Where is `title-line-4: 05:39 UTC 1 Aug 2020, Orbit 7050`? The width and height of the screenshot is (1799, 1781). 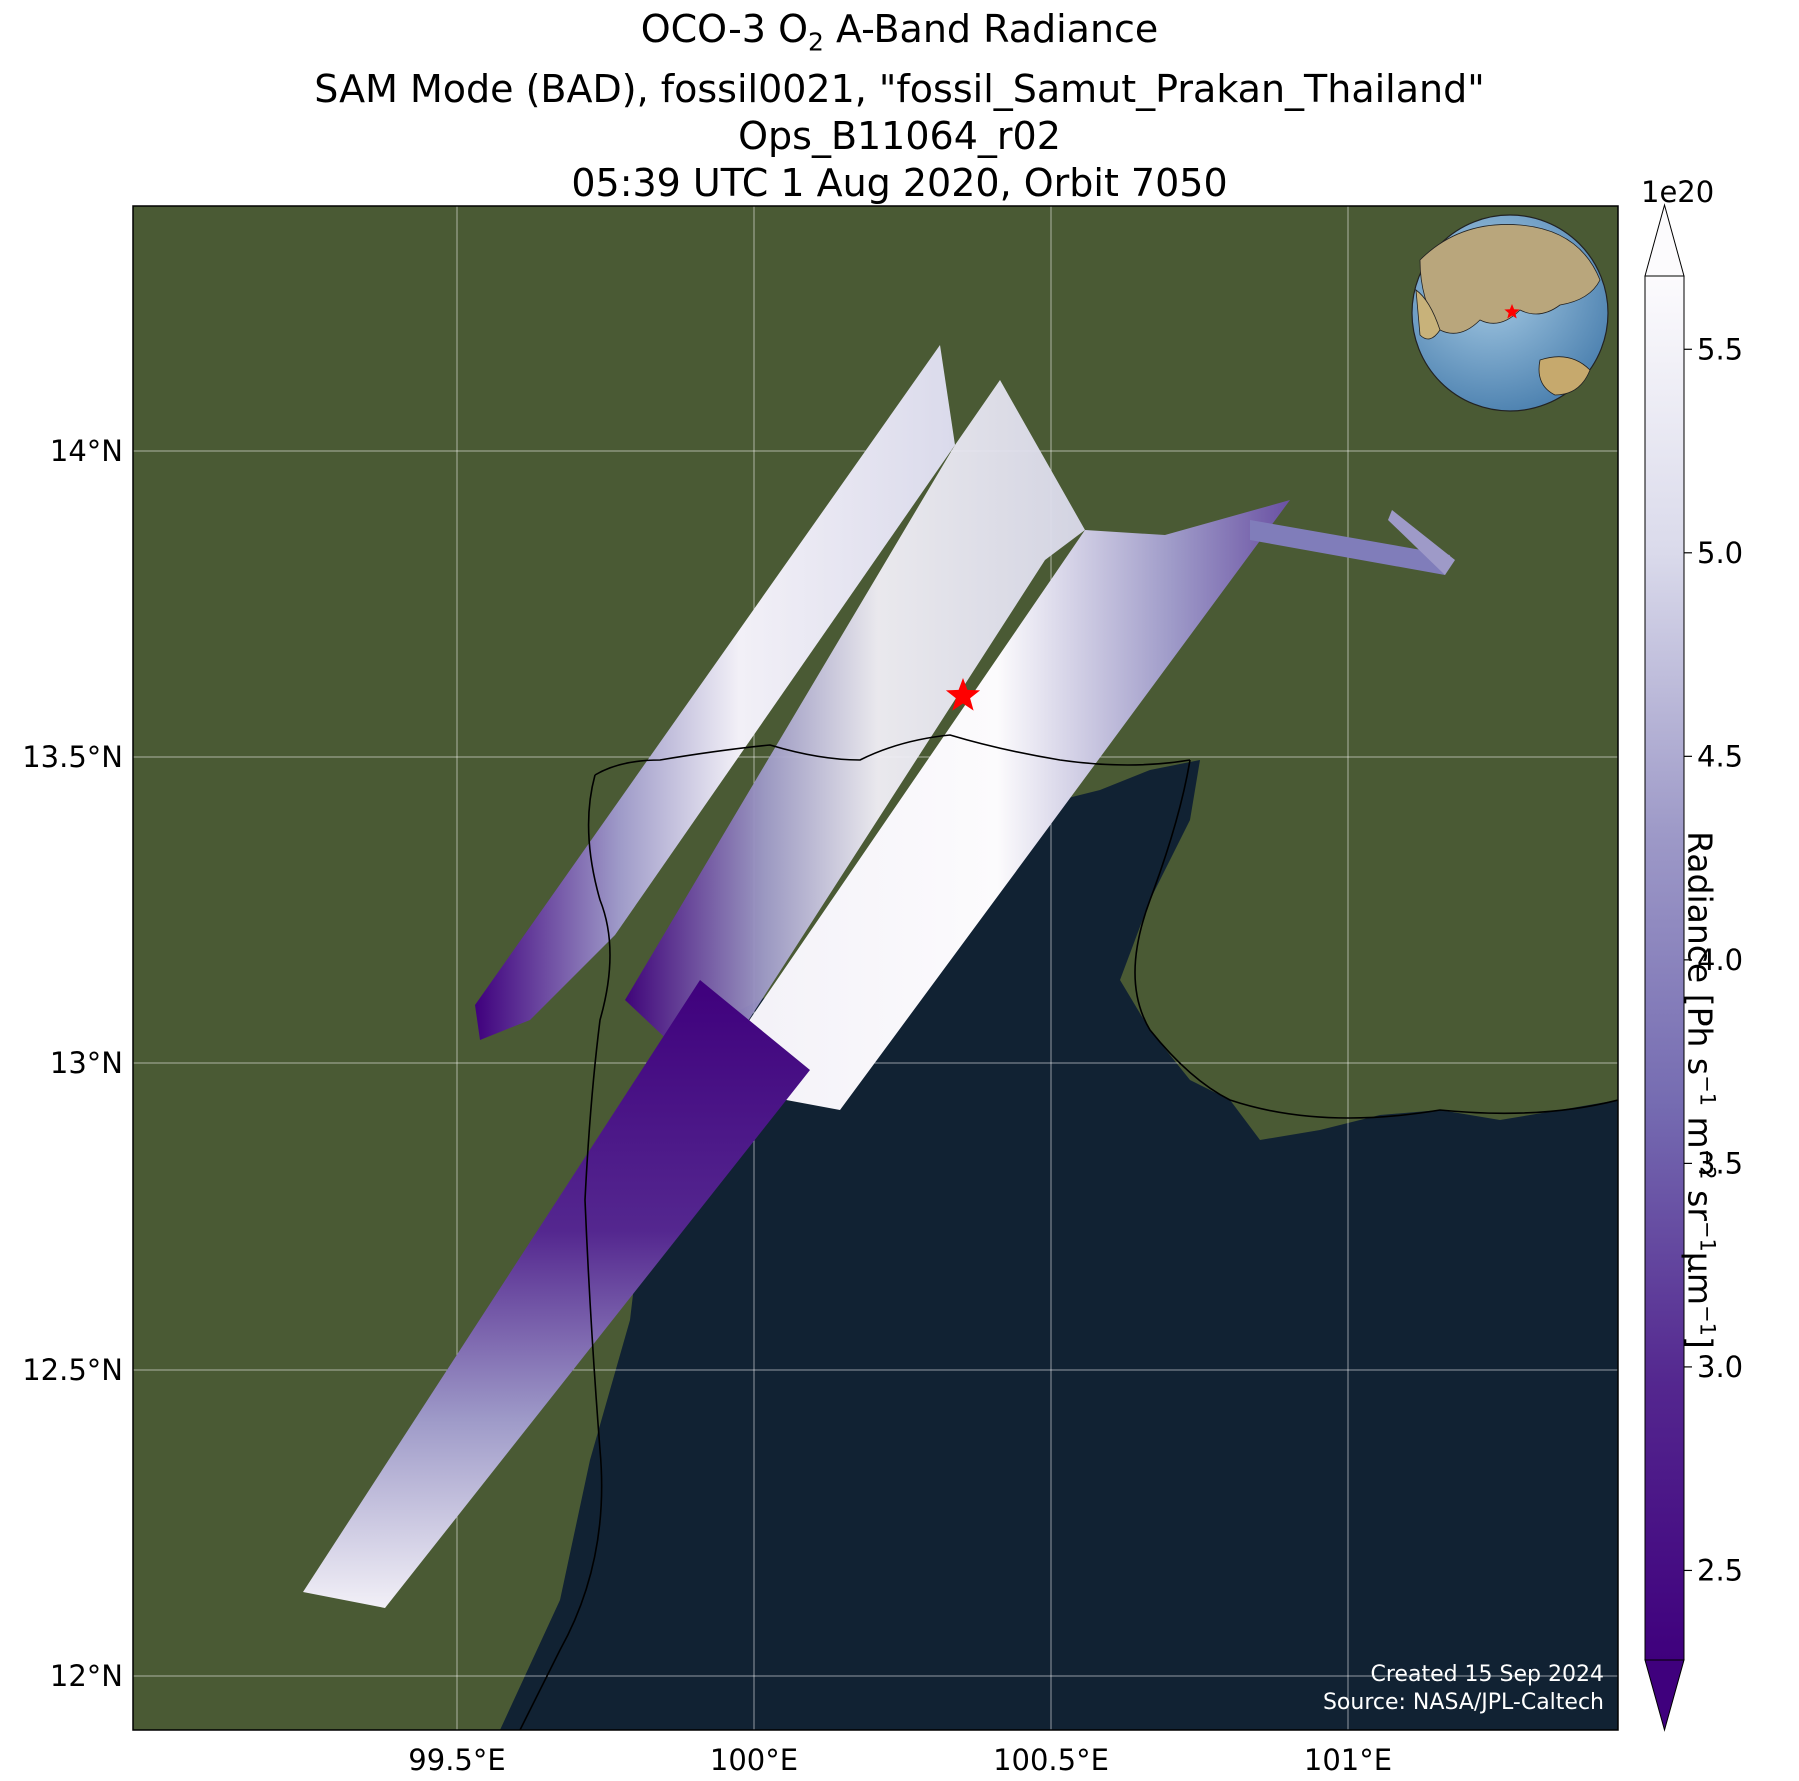 title-line-4: 05:39 UTC 1 Aug 2020, Orbit 7050 is located at coordinates (899, 182).